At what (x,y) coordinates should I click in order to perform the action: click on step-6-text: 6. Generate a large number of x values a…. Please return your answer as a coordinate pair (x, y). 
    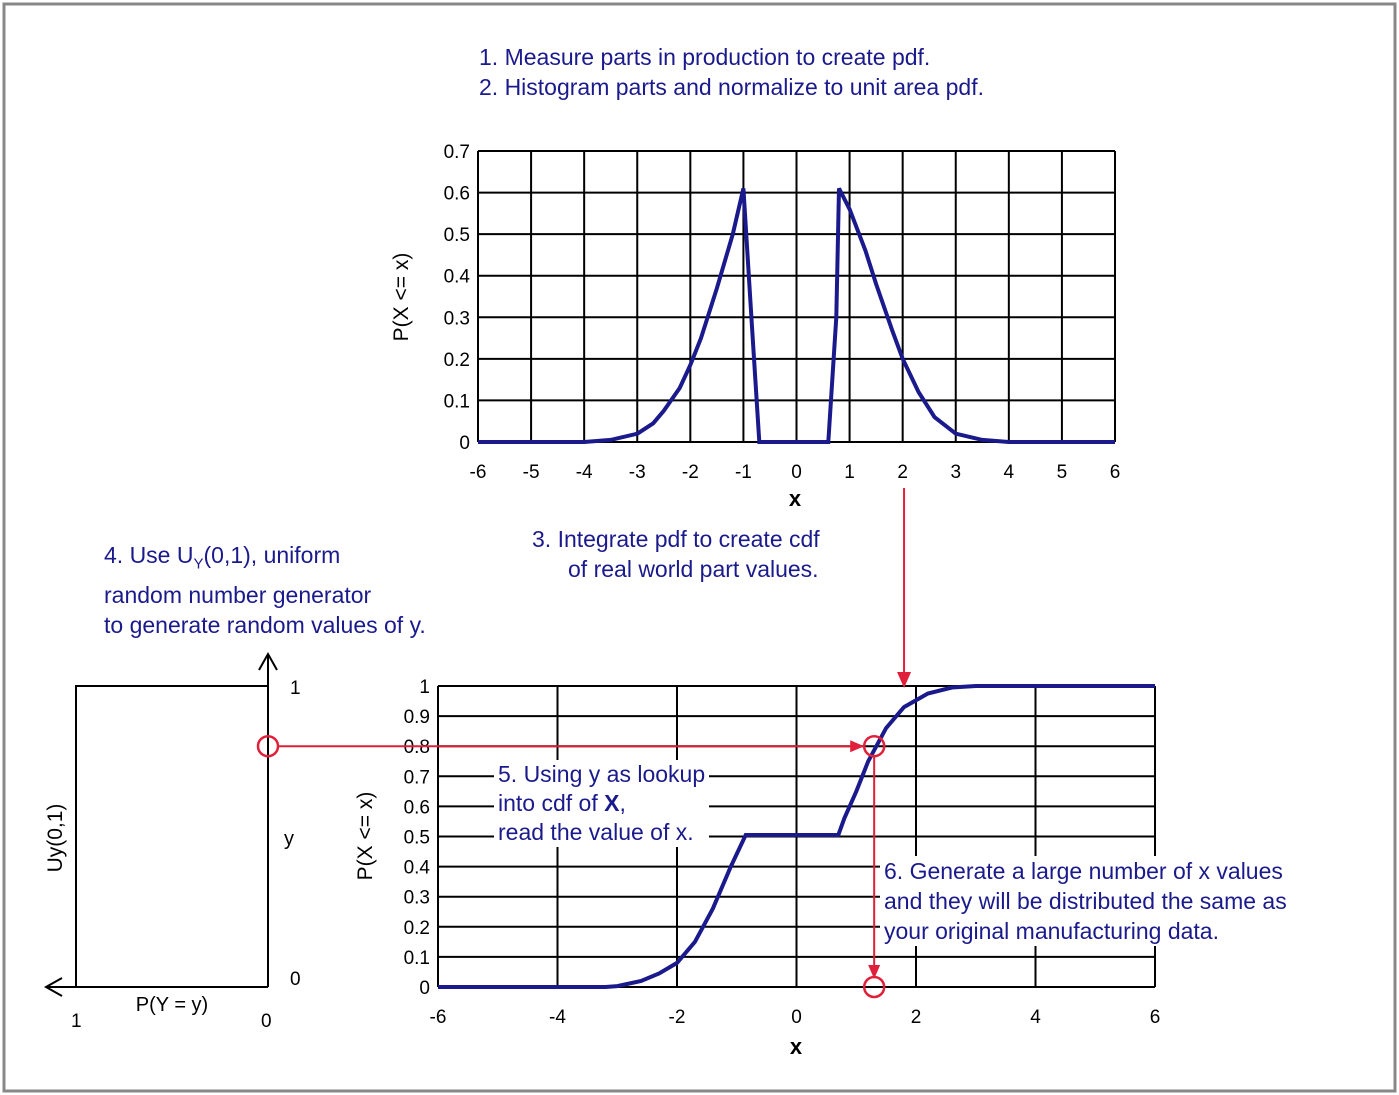
    Looking at the image, I should click on (1085, 901).